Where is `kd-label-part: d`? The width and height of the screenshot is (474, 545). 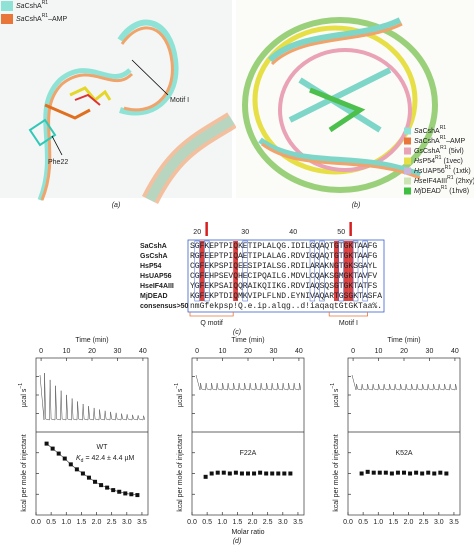
kd-label-part: d is located at coordinates (82, 461).